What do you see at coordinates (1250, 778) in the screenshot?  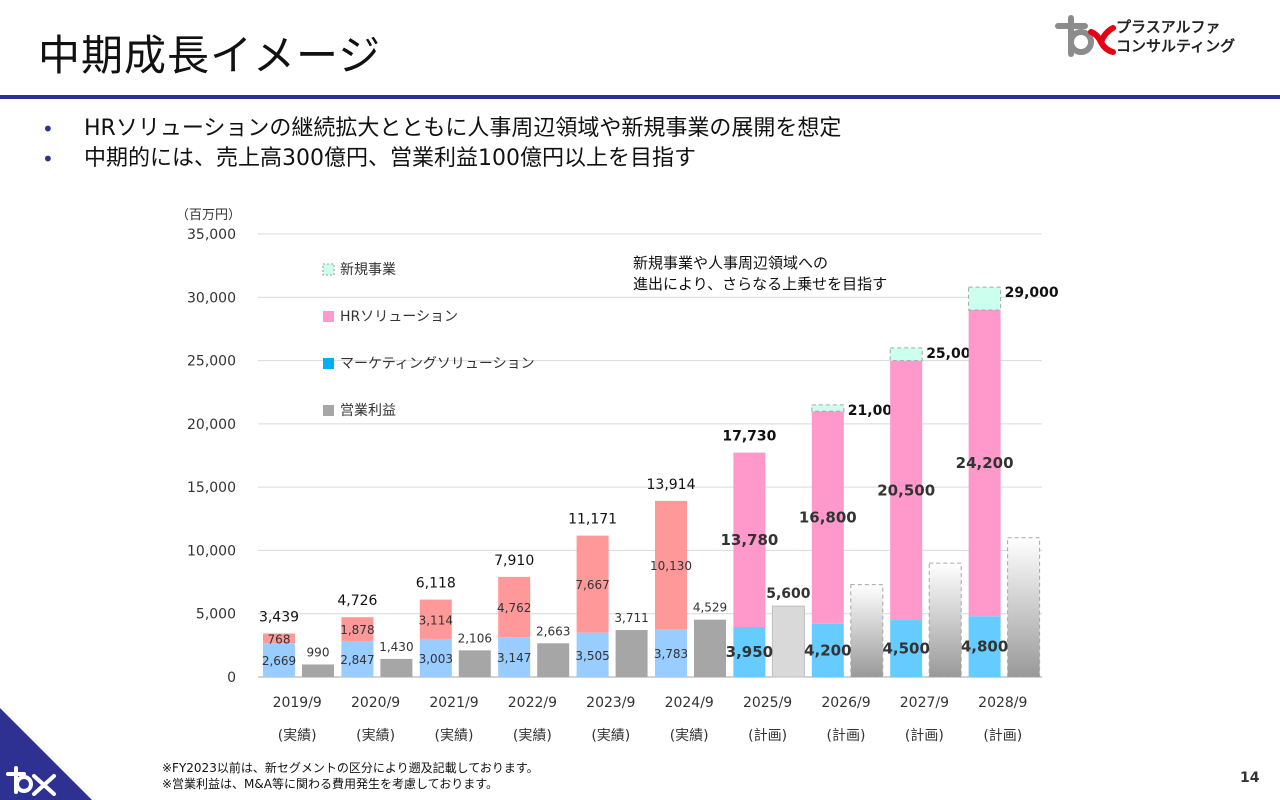 I see `page-number: 14` at bounding box center [1250, 778].